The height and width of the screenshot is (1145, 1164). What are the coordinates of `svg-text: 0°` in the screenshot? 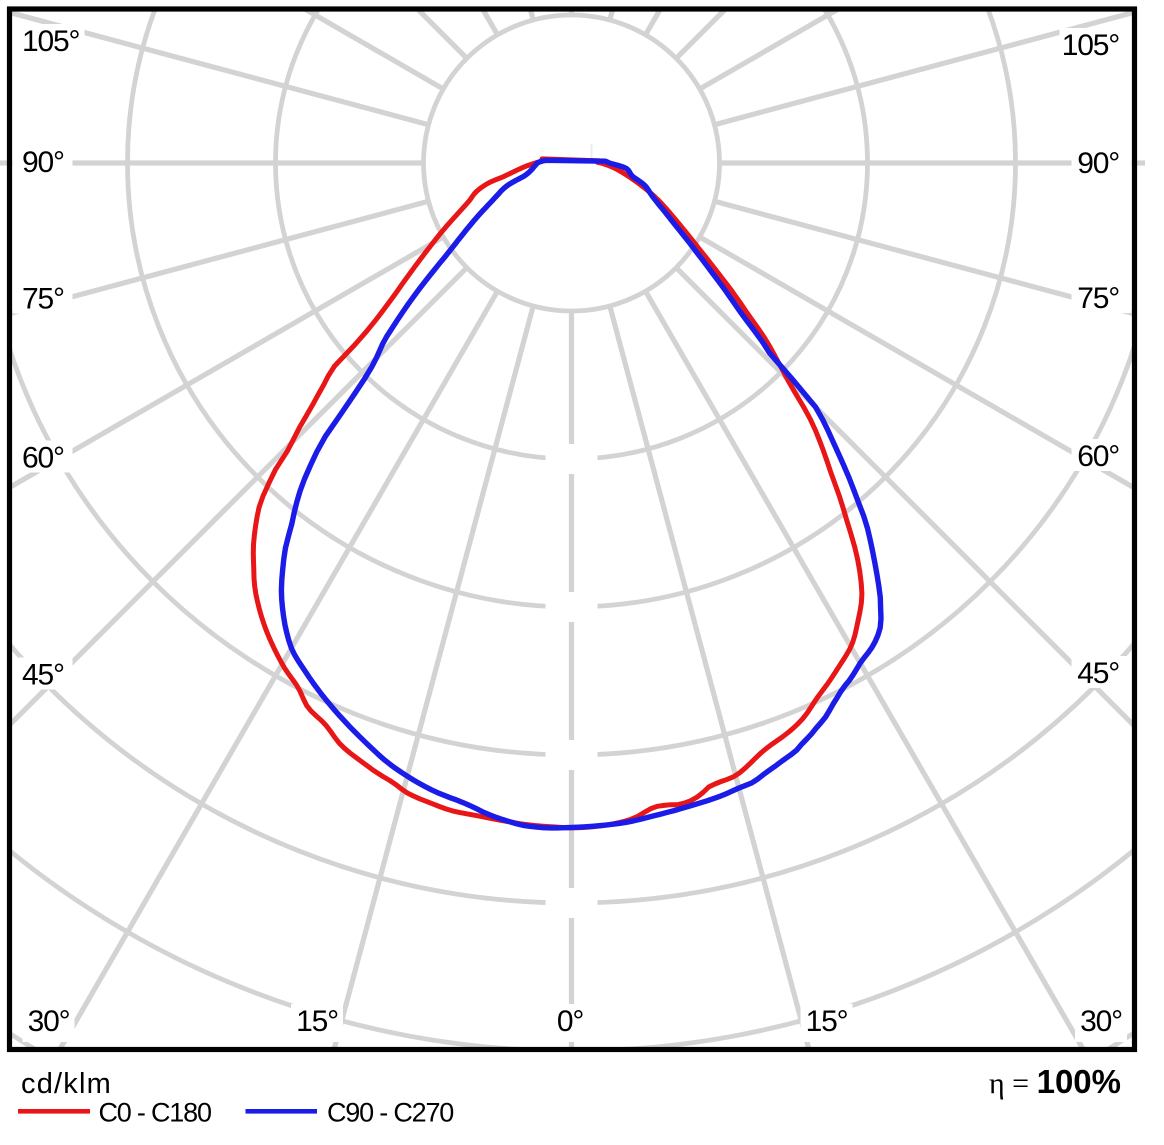 It's located at (570, 1021).